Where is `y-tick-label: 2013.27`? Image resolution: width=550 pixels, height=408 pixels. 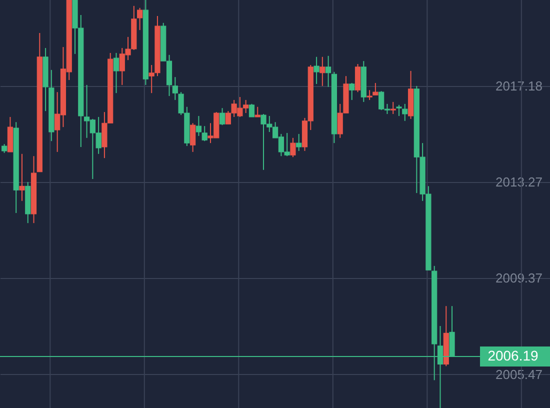 y-tick-label: 2013.27 is located at coordinates (519, 182).